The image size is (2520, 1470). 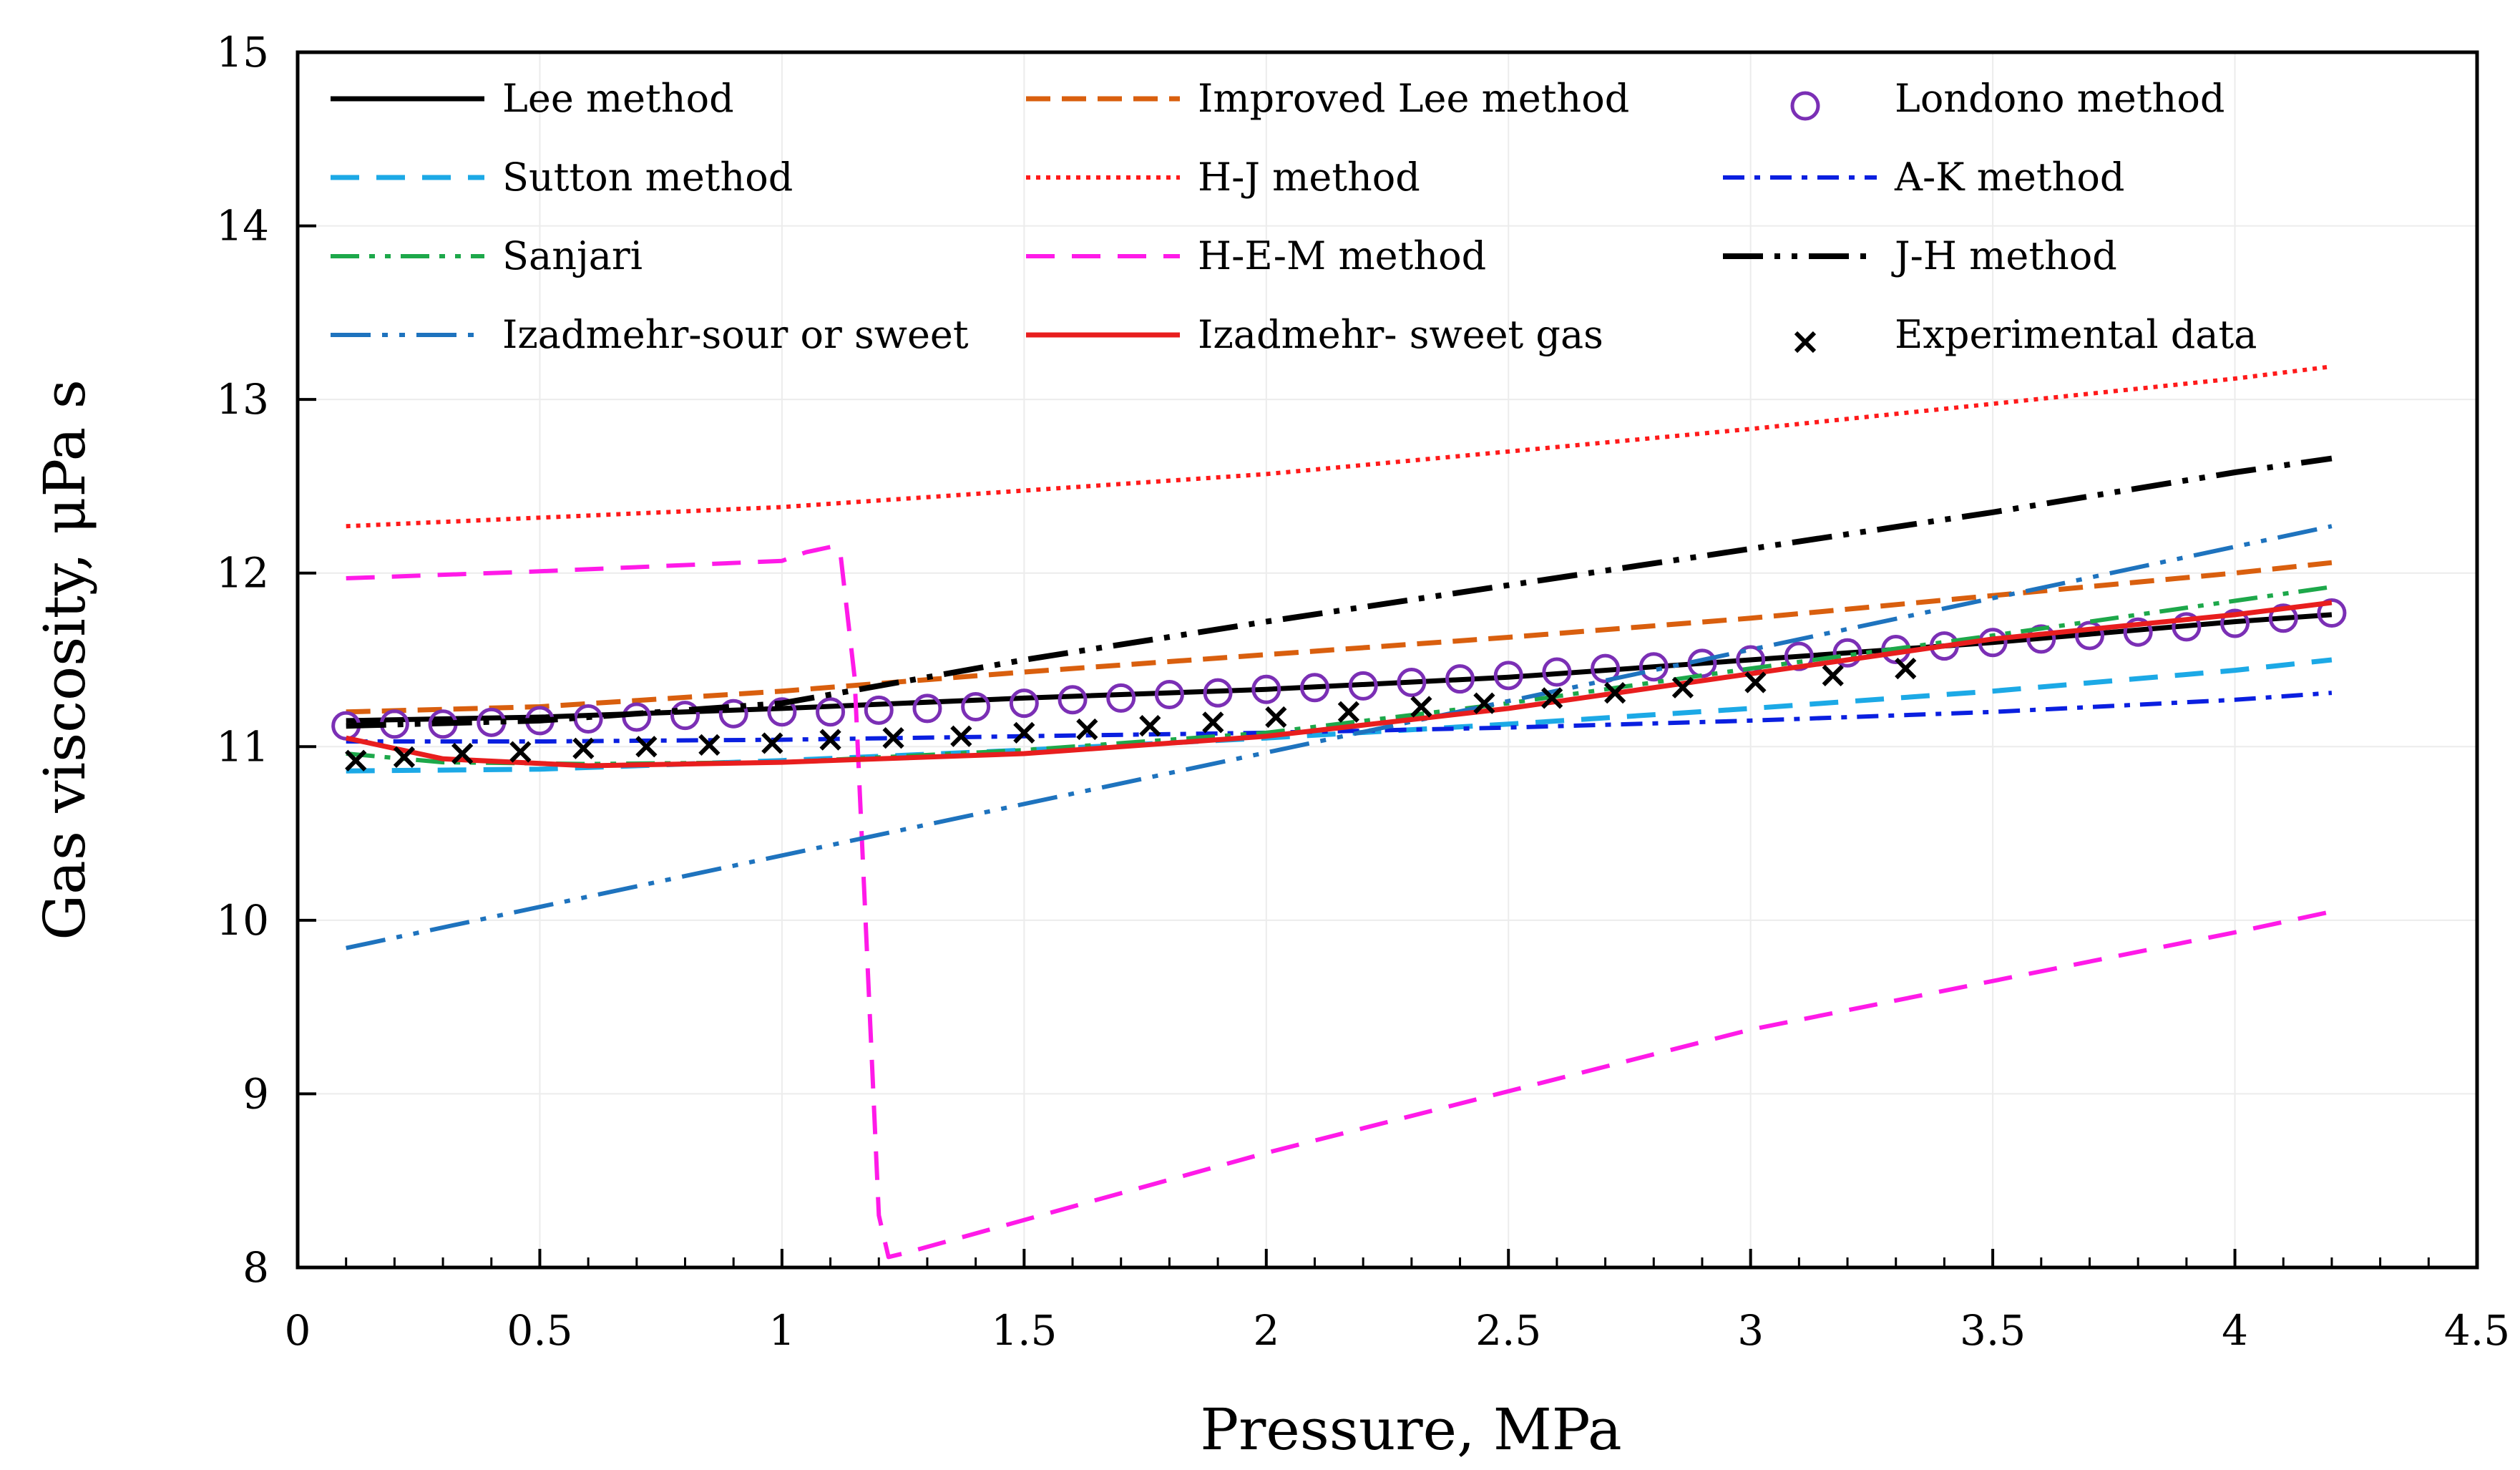 I want to click on y-tick-label: 13, so click(x=242, y=400).